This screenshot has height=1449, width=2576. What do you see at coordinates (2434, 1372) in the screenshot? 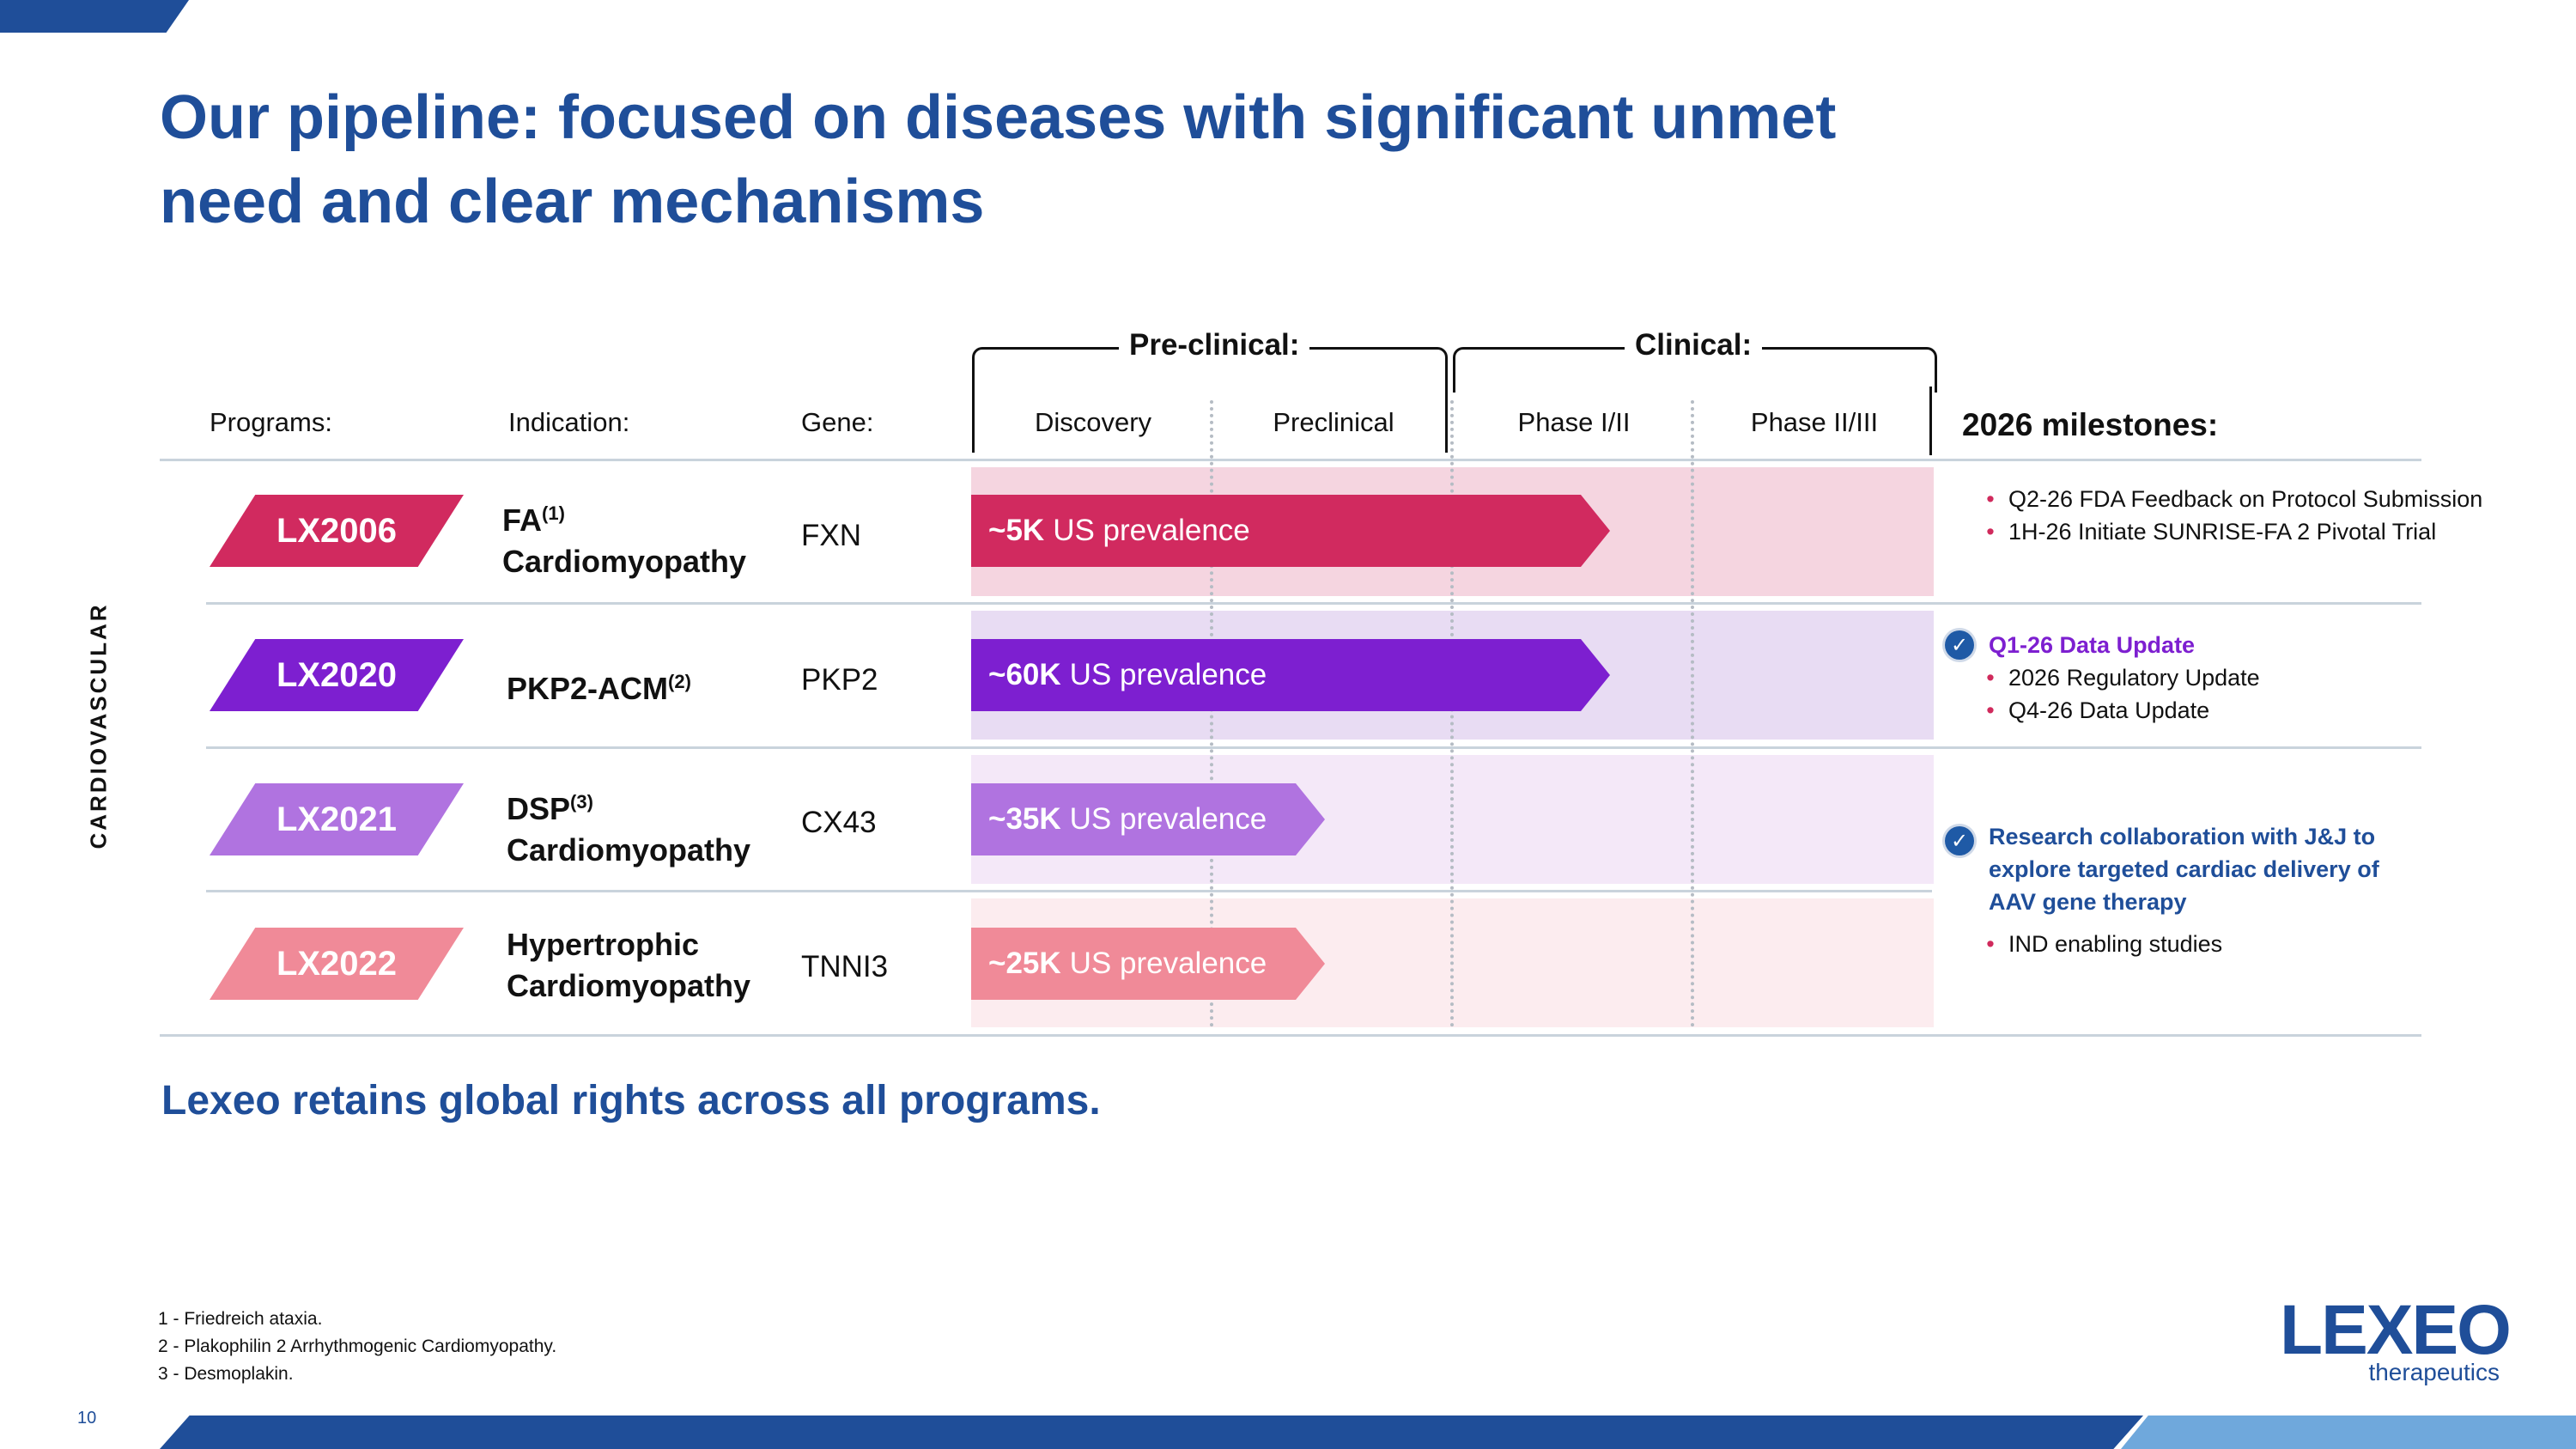
I see `logo-sub: therapeutics` at bounding box center [2434, 1372].